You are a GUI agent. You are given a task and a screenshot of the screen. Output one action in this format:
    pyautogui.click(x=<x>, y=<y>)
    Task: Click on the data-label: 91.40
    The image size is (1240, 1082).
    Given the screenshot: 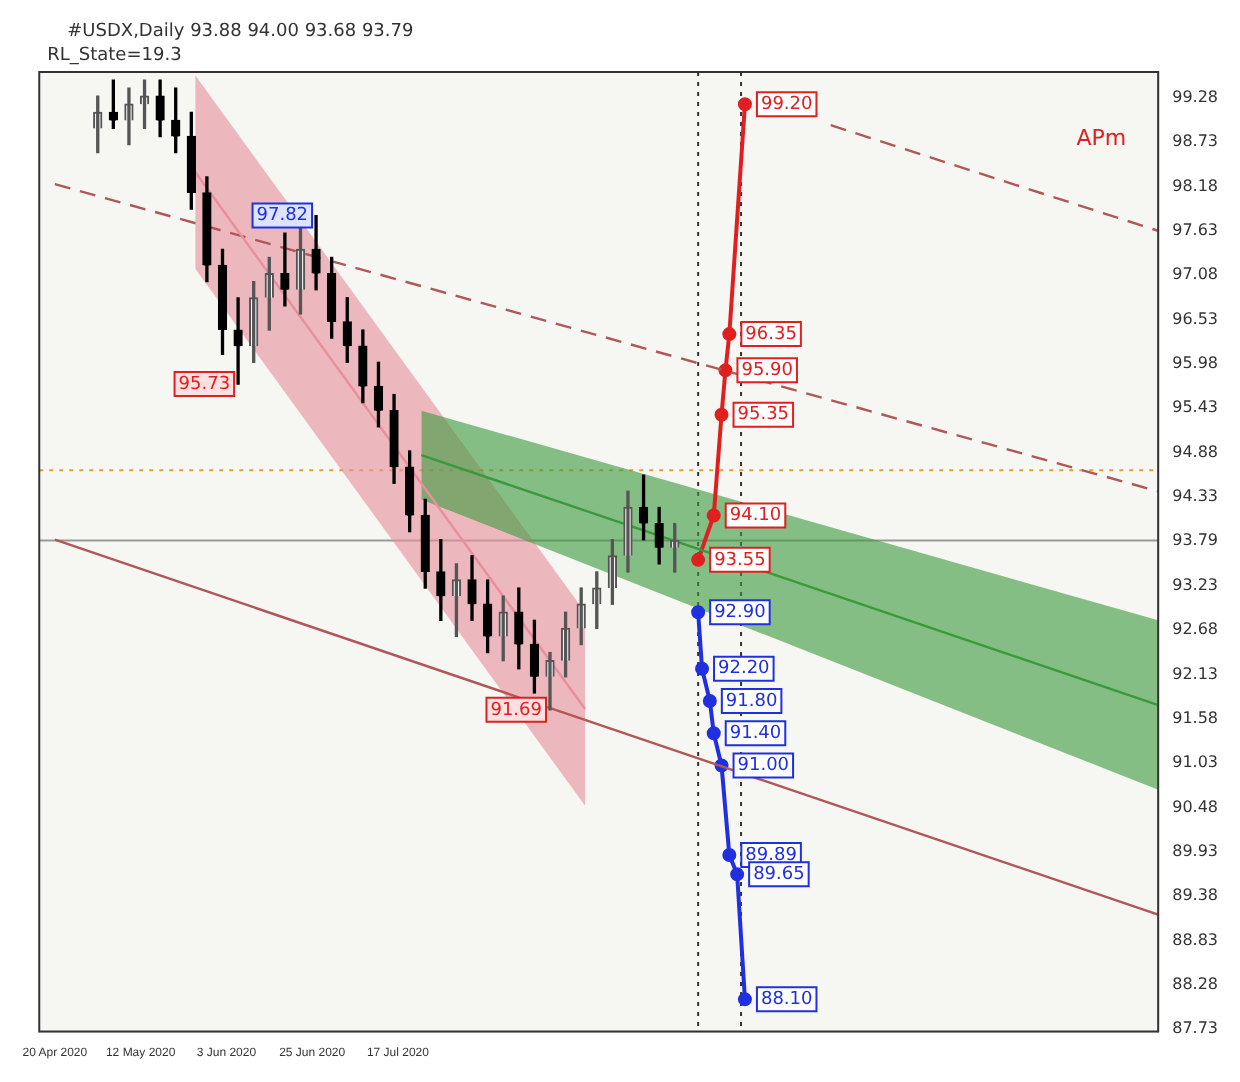 What is the action you would take?
    pyautogui.click(x=755, y=733)
    